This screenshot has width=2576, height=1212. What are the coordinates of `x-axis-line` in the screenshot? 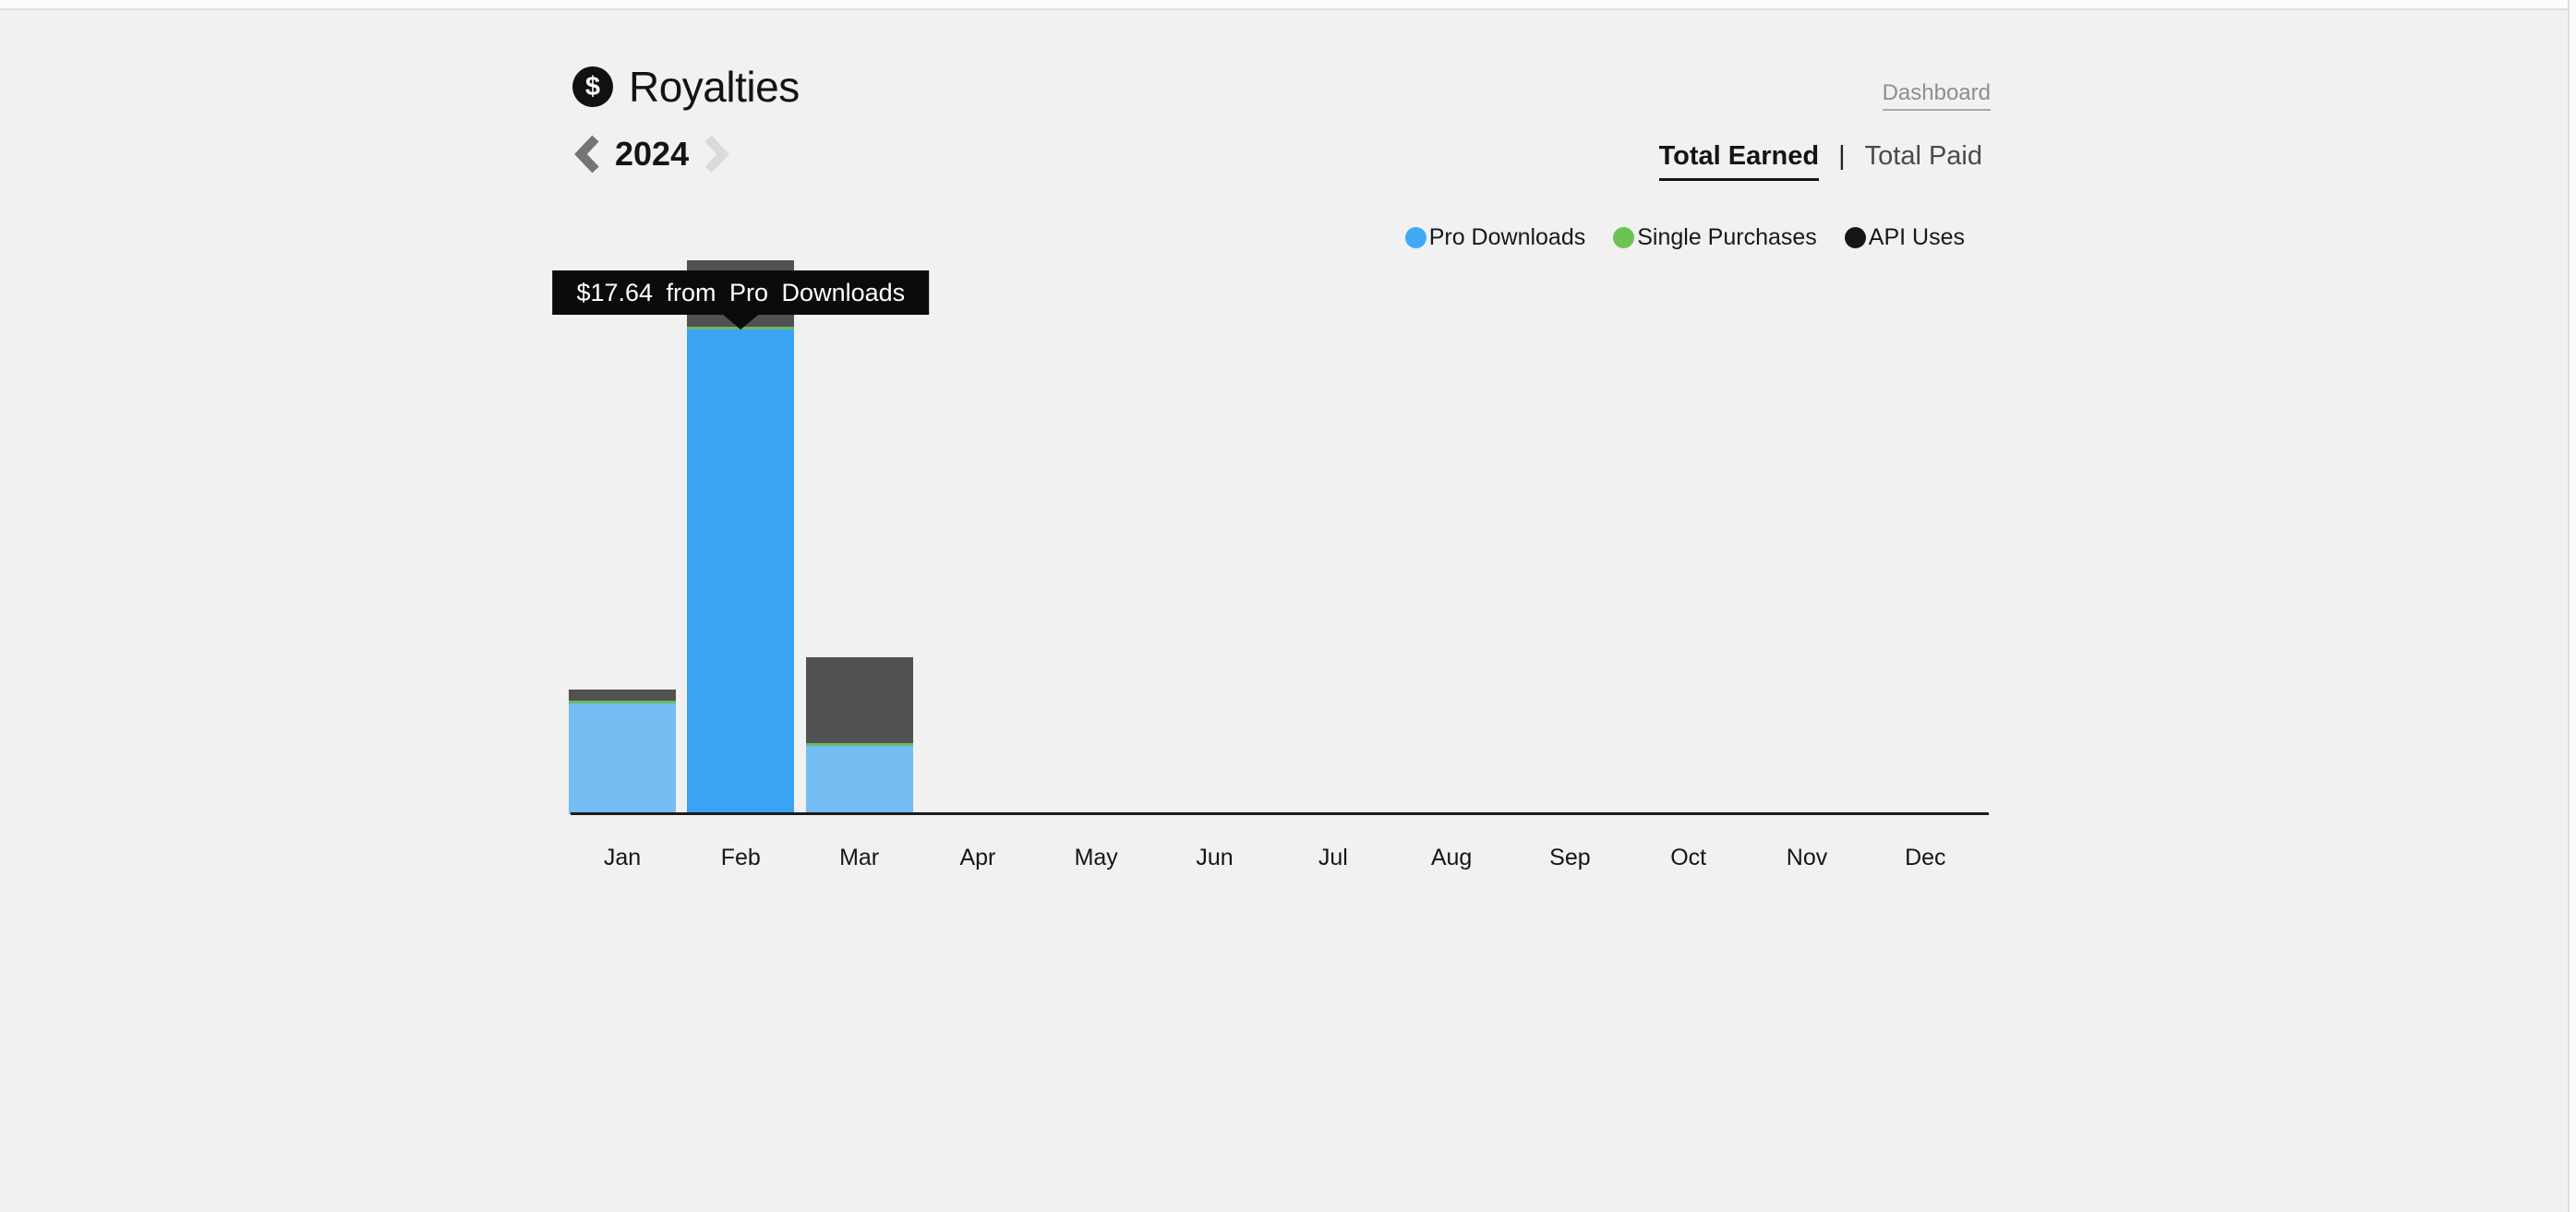 It's located at (1280, 813).